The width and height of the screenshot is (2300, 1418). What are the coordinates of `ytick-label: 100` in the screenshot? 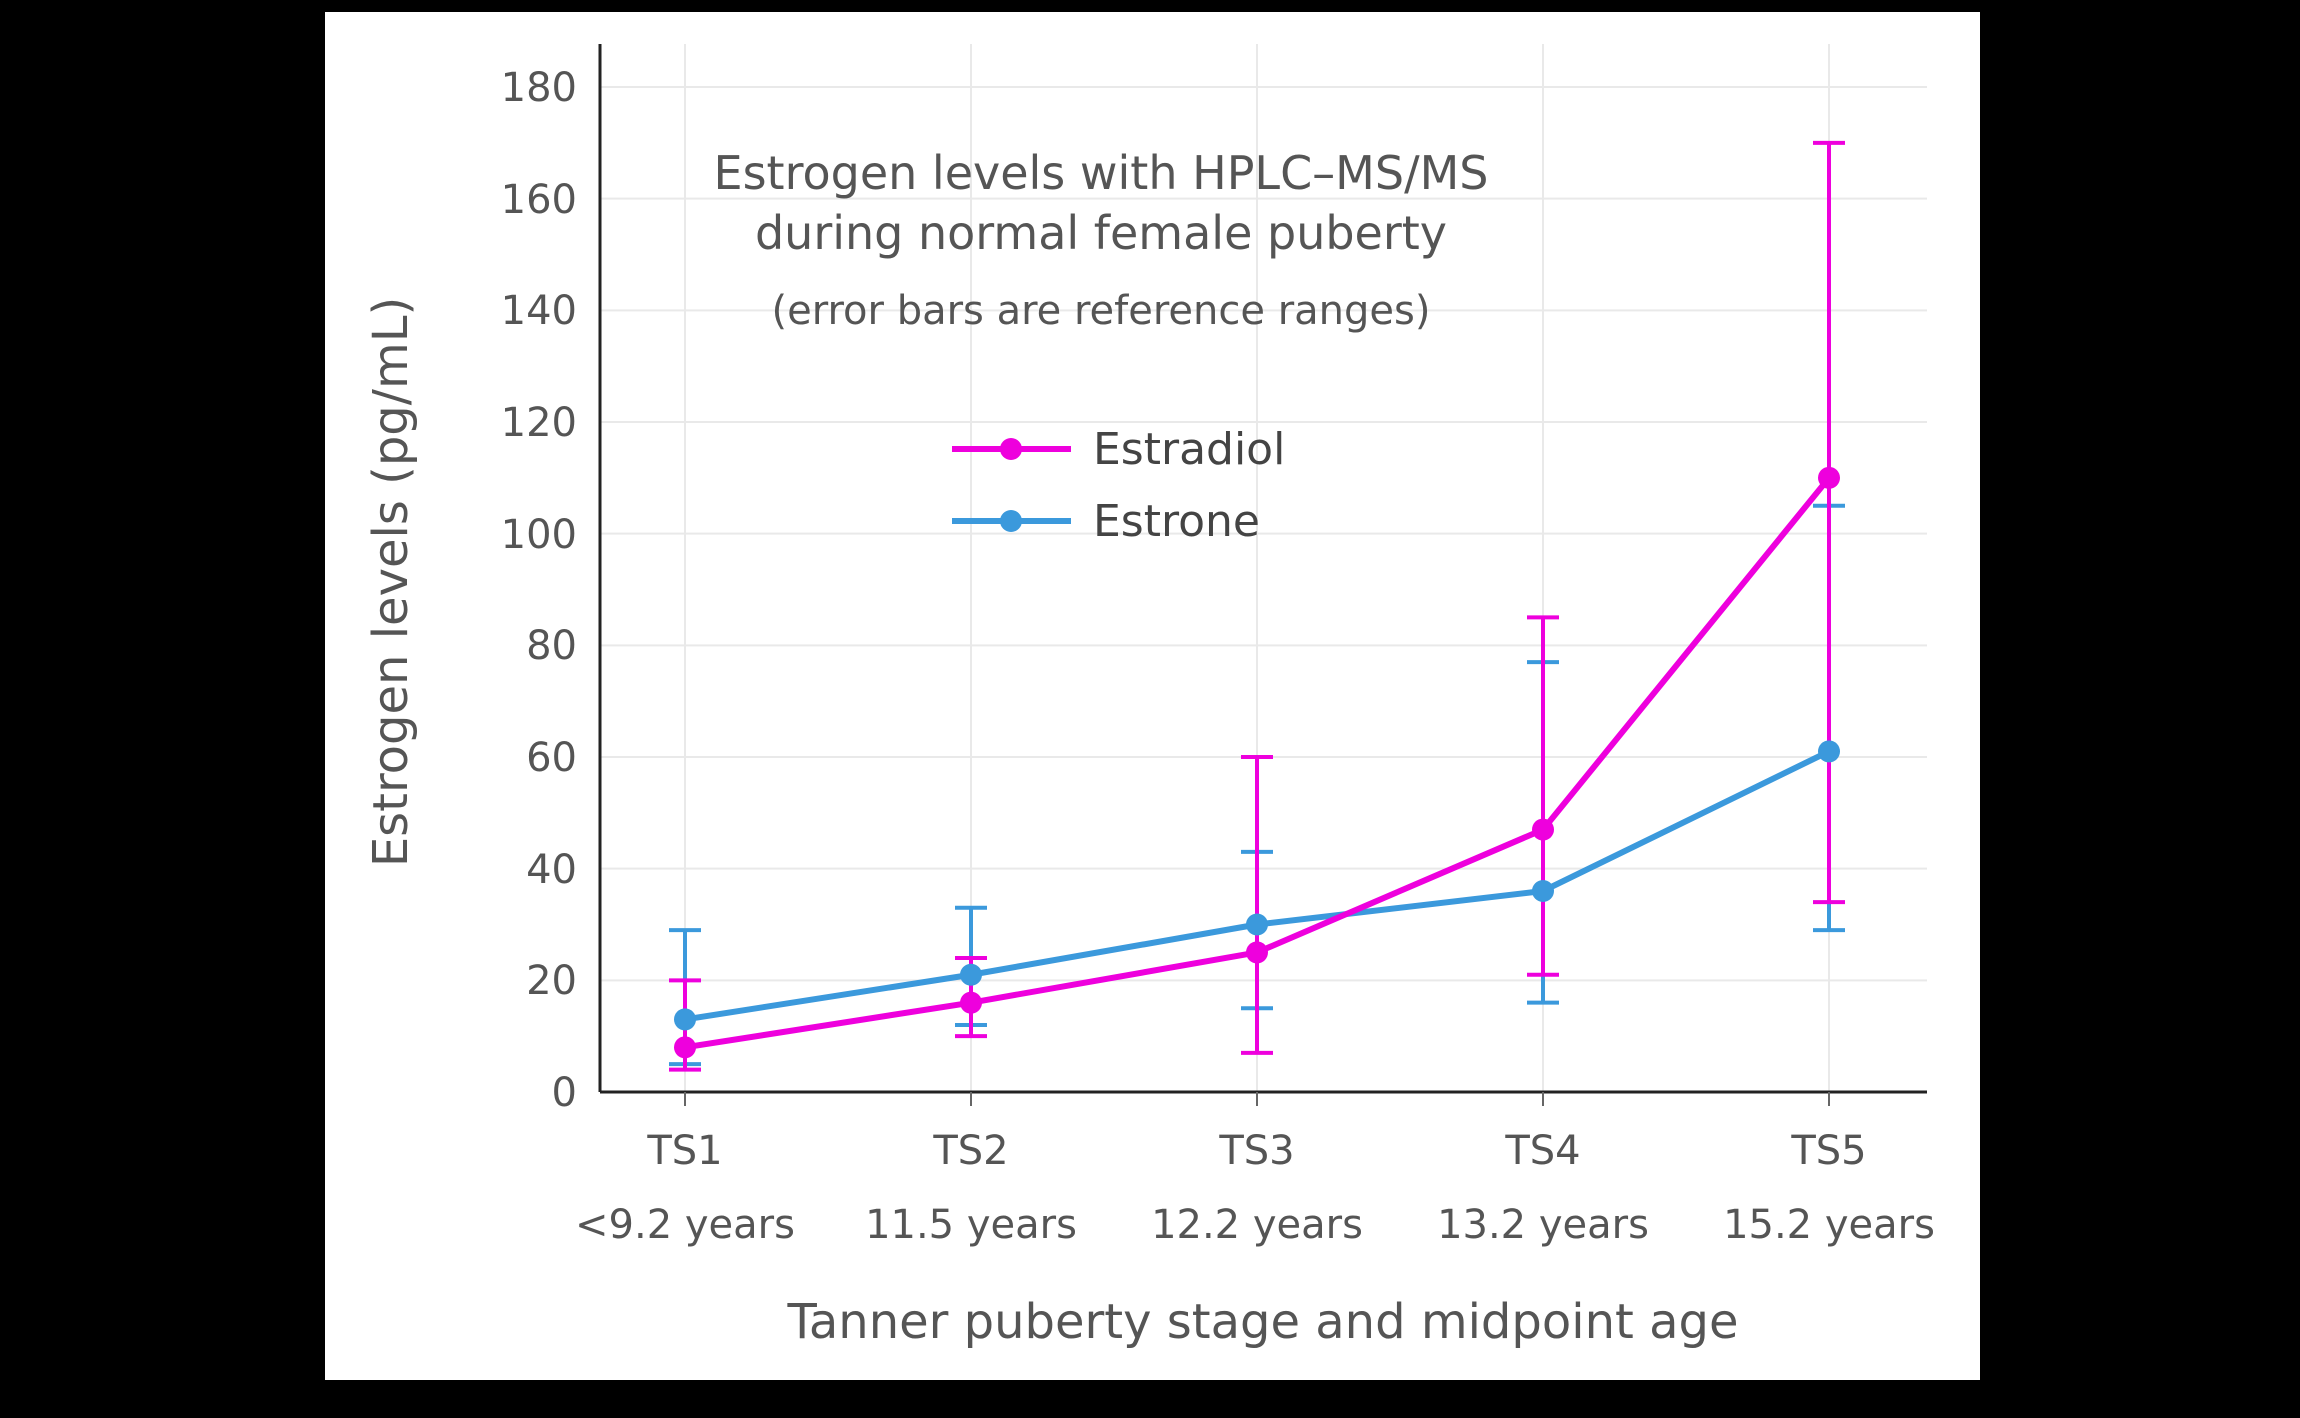 It's located at (539, 535).